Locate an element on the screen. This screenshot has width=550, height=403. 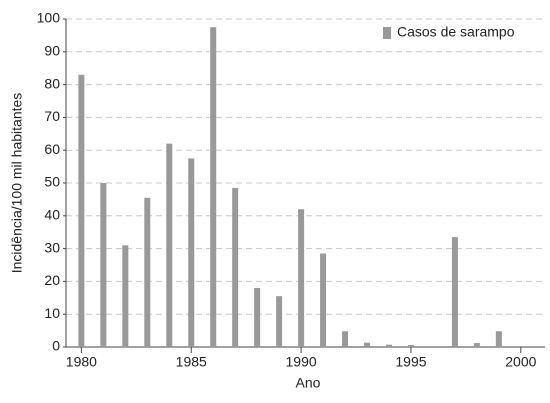
x-tick-label: 1980 is located at coordinates (81, 362).